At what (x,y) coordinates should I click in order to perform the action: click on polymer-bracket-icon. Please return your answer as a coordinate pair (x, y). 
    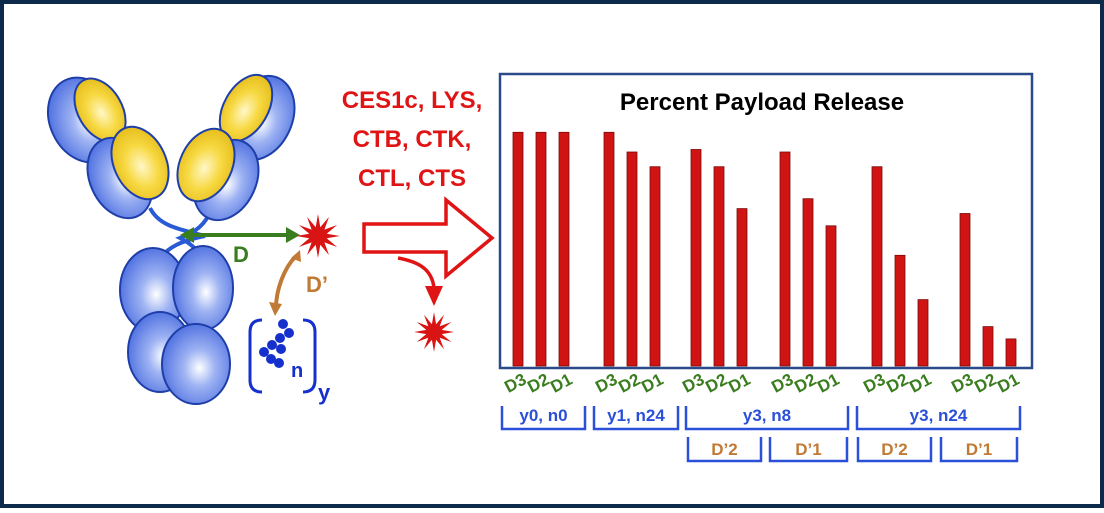
    Looking at the image, I should click on (282, 356).